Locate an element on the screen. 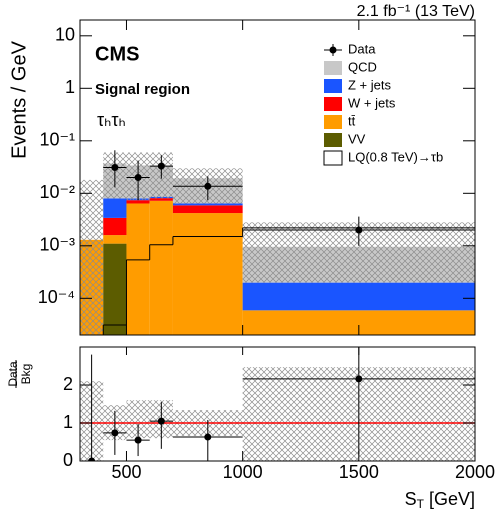 This screenshot has height=516, width=504. y-tick-label: 2 is located at coordinates (68, 384).